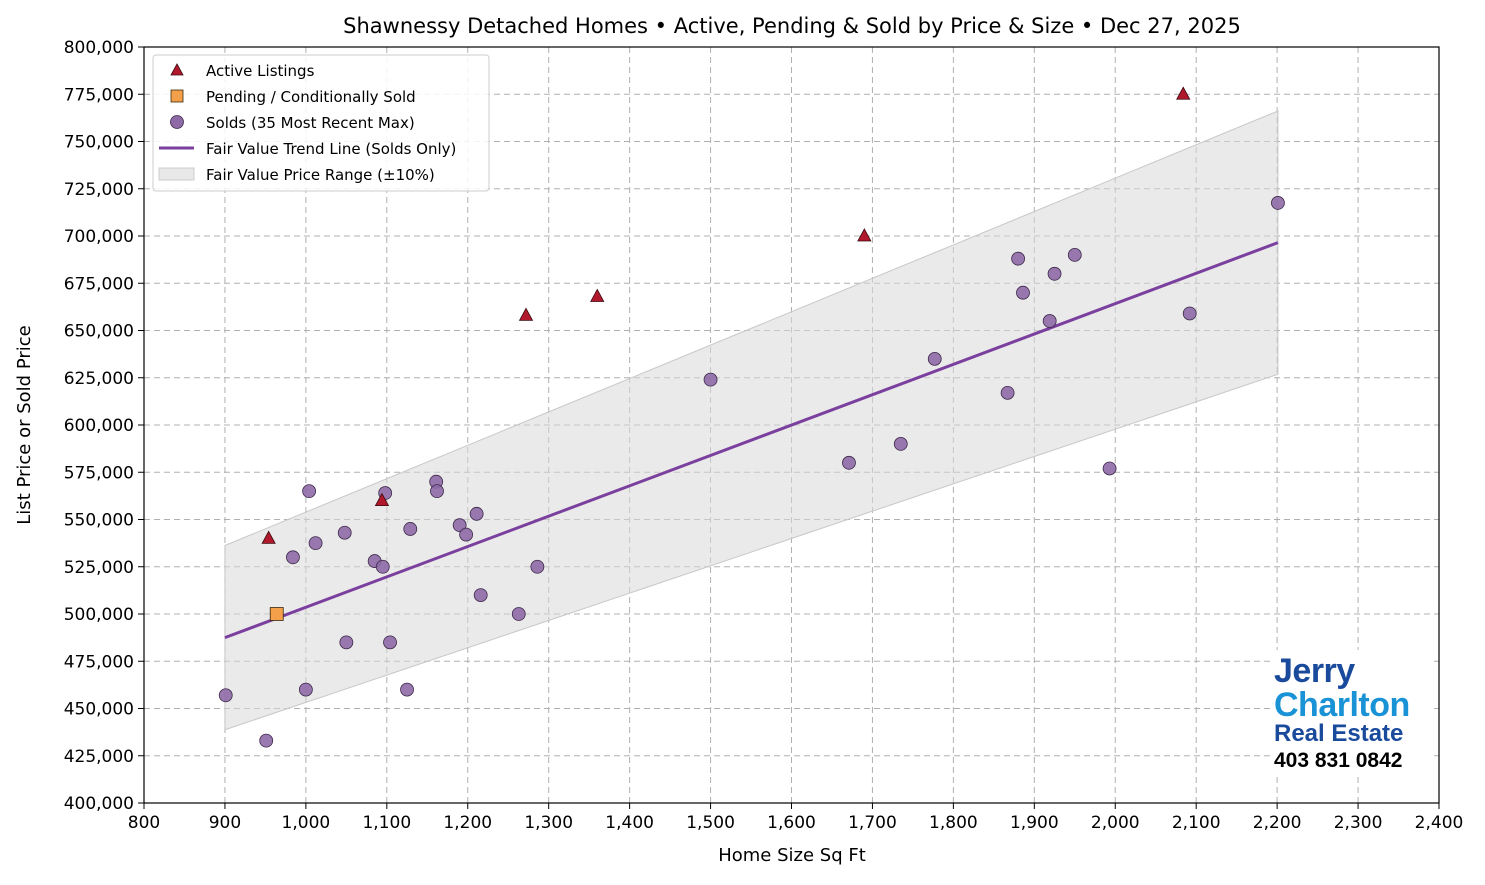 The height and width of the screenshot is (885, 1485). I want to click on y-tick-label: 775,000, so click(99, 95).